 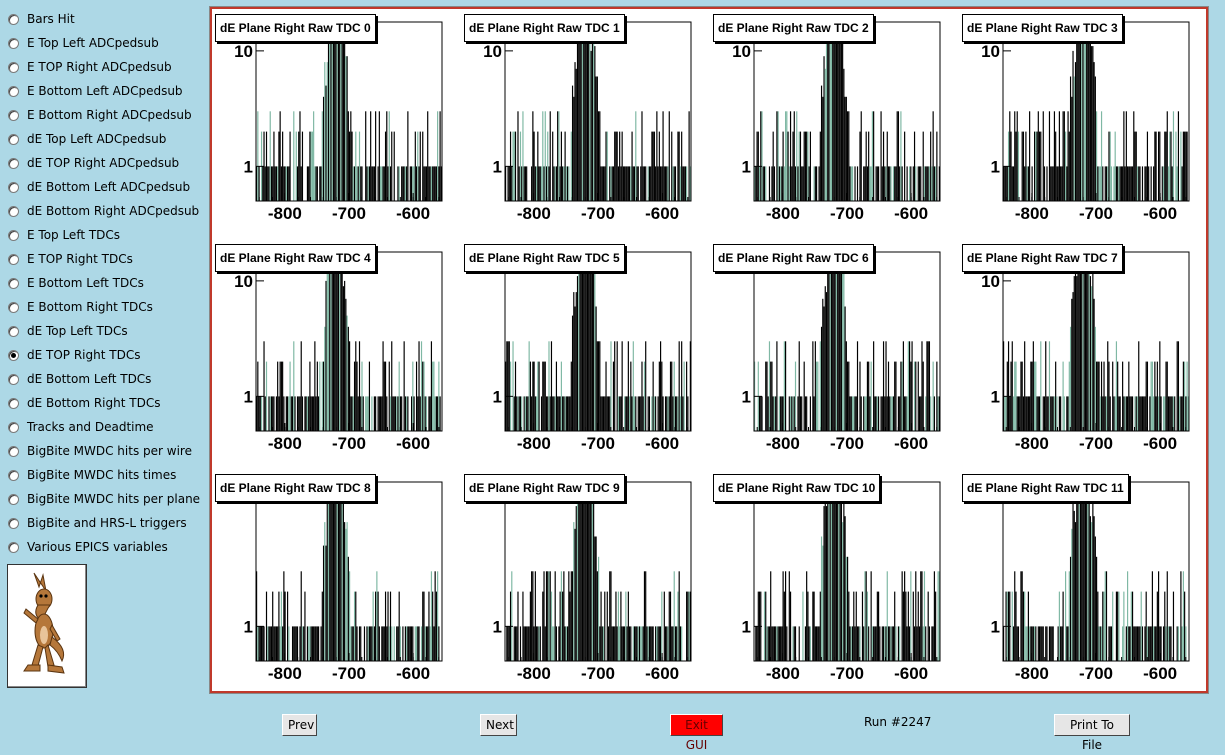 What do you see at coordinates (783, 673) in the screenshot?
I see `x-tick-label: -800` at bounding box center [783, 673].